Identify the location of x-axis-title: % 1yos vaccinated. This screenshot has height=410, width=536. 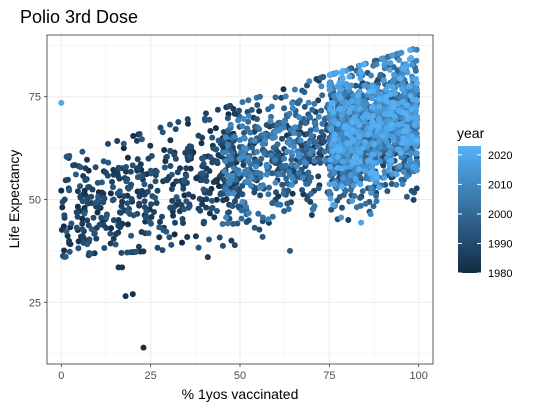
(240, 394).